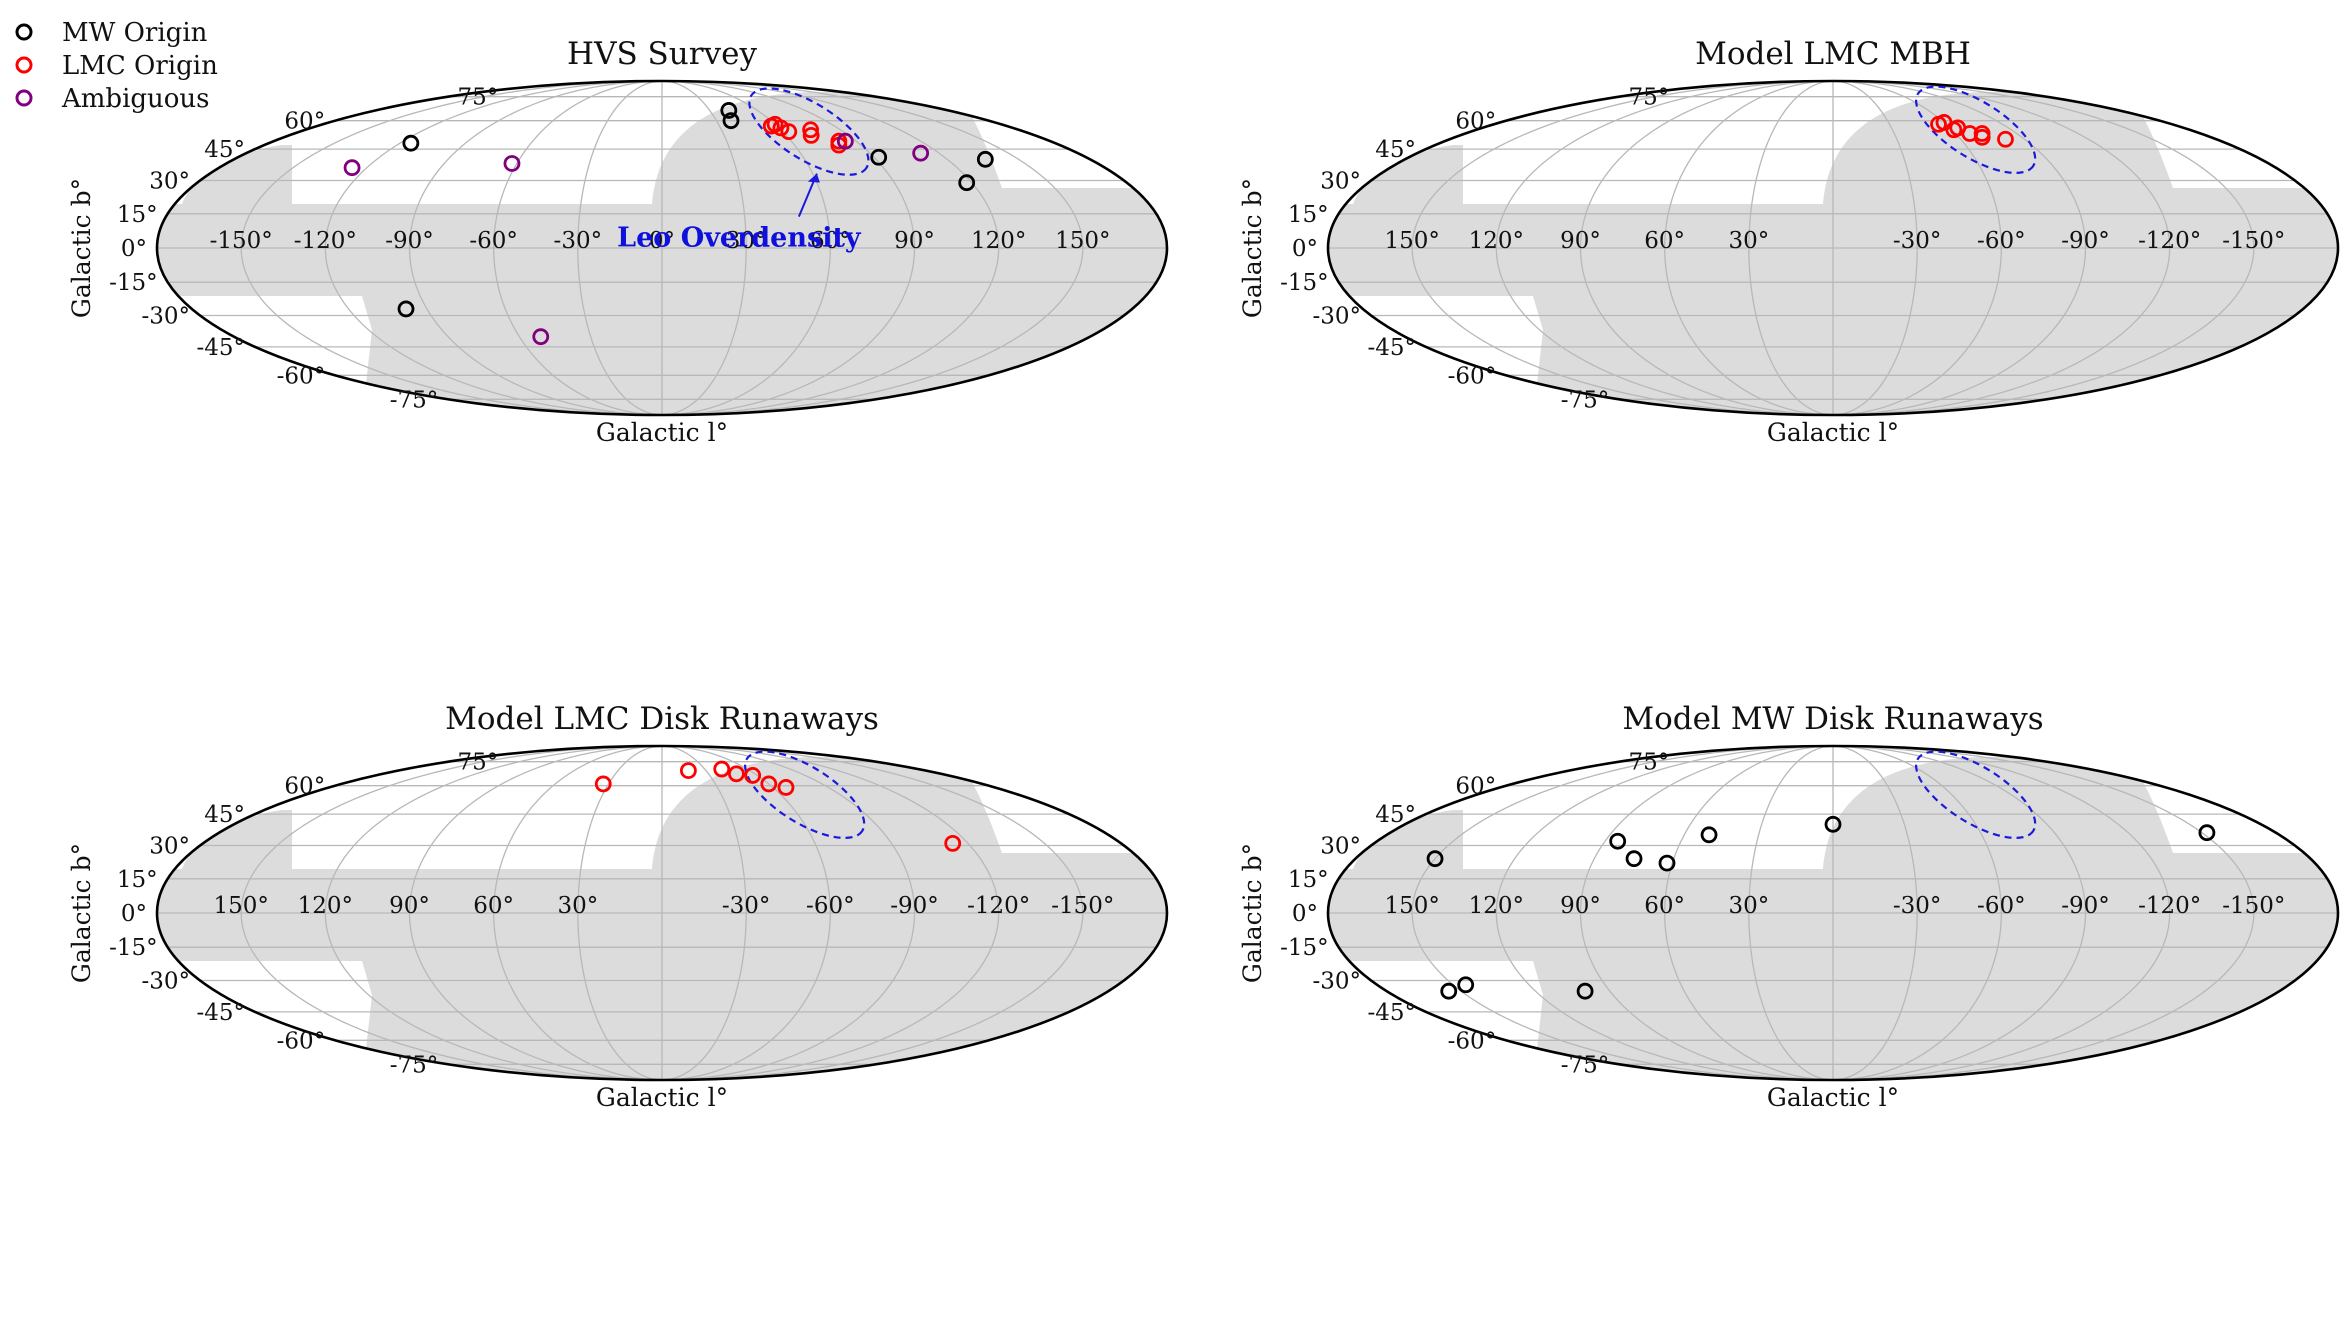  I want to click on legend-marker-lmc-origin, so click(24, 65).